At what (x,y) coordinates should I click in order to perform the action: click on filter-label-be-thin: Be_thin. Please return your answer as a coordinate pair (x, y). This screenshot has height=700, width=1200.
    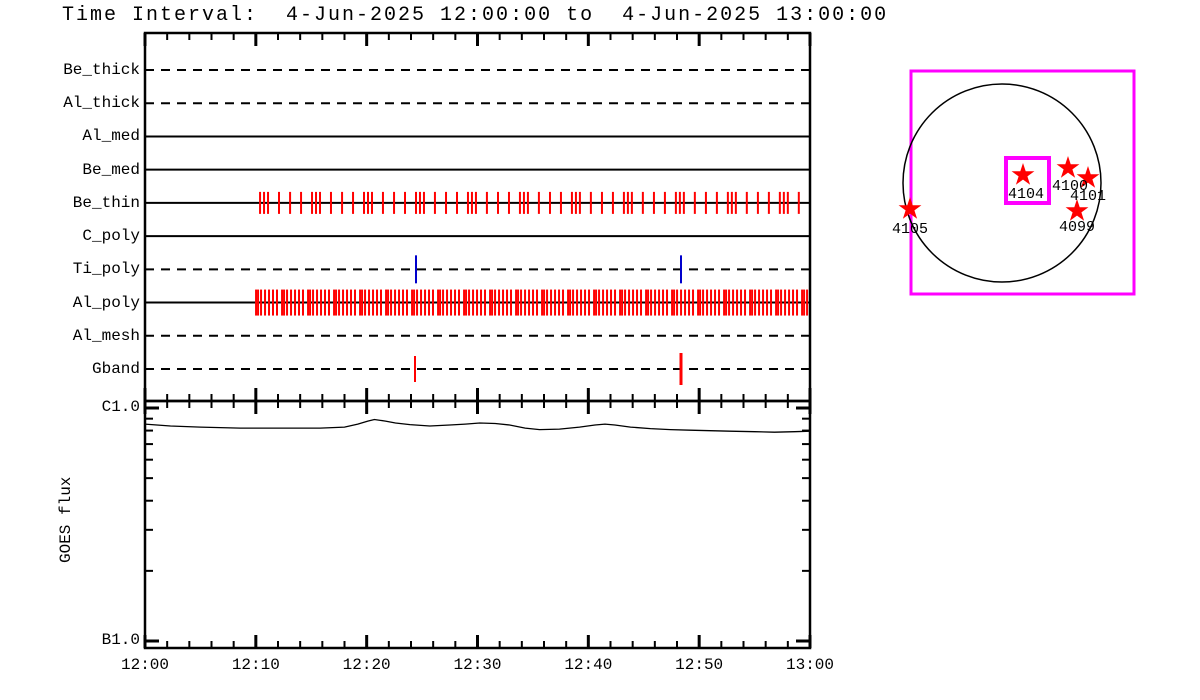
    Looking at the image, I should click on (106, 202).